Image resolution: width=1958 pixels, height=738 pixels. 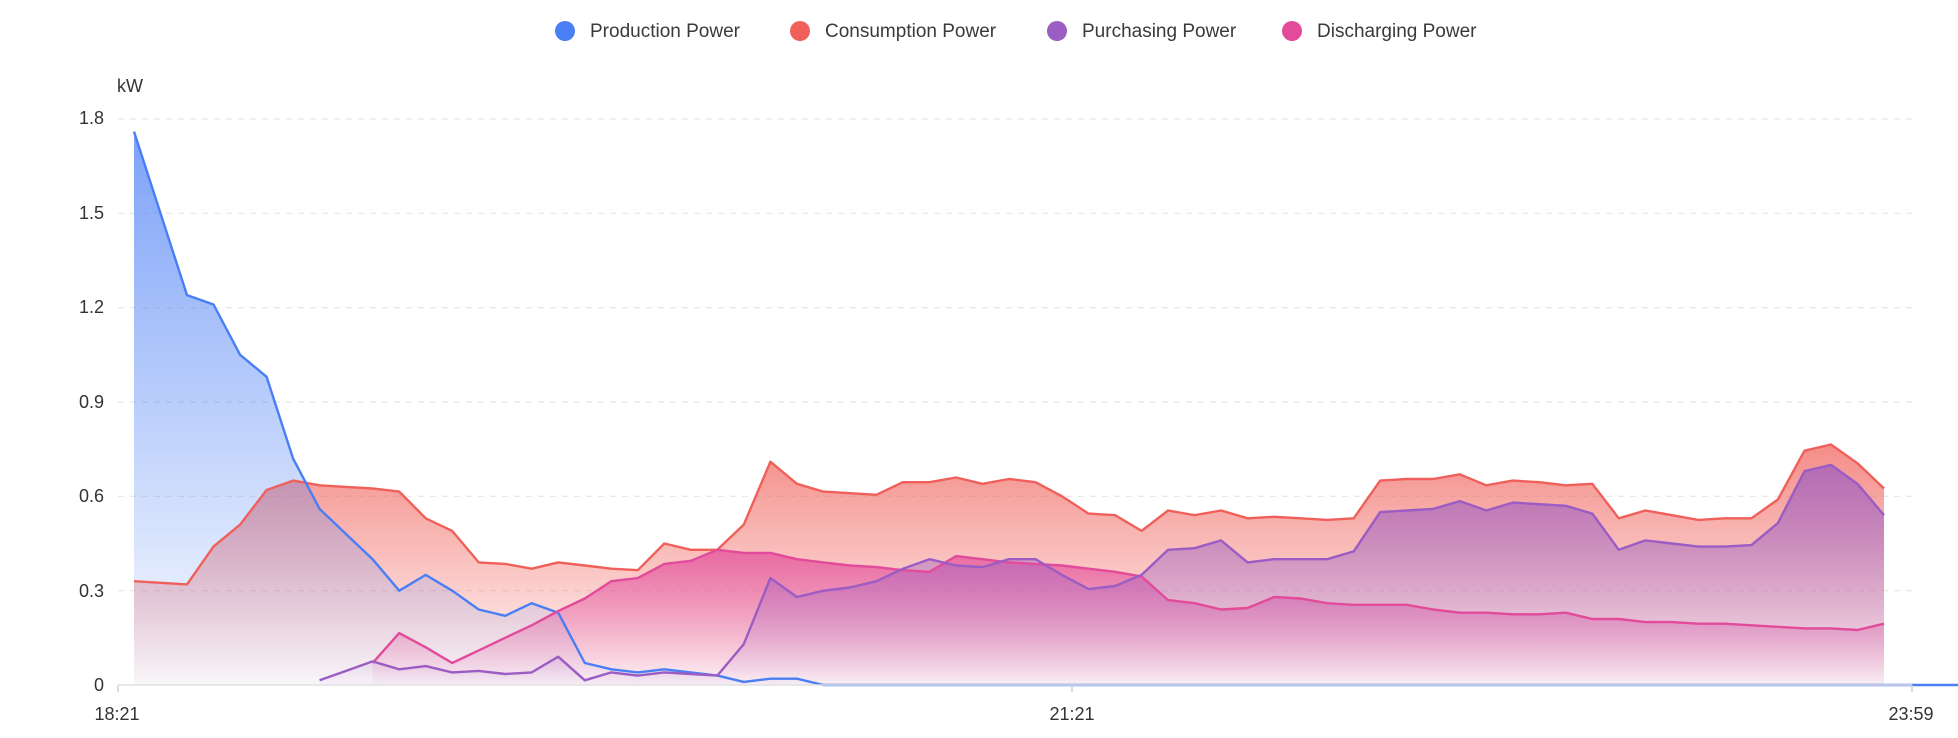 What do you see at coordinates (99, 685) in the screenshot?
I see `y-tick-label: 0` at bounding box center [99, 685].